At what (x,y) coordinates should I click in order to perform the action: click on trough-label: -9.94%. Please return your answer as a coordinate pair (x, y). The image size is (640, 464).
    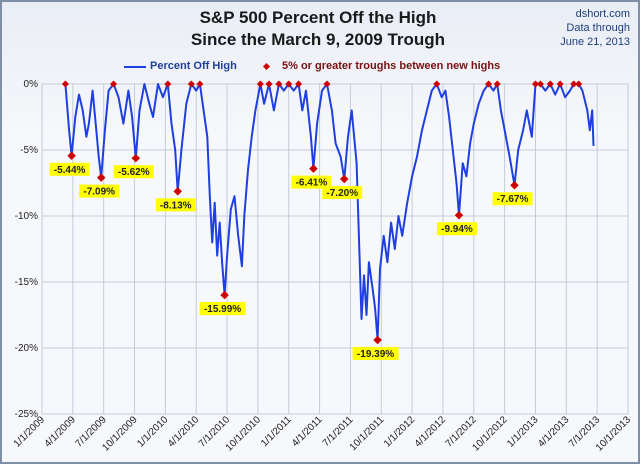
    Looking at the image, I should click on (457, 229).